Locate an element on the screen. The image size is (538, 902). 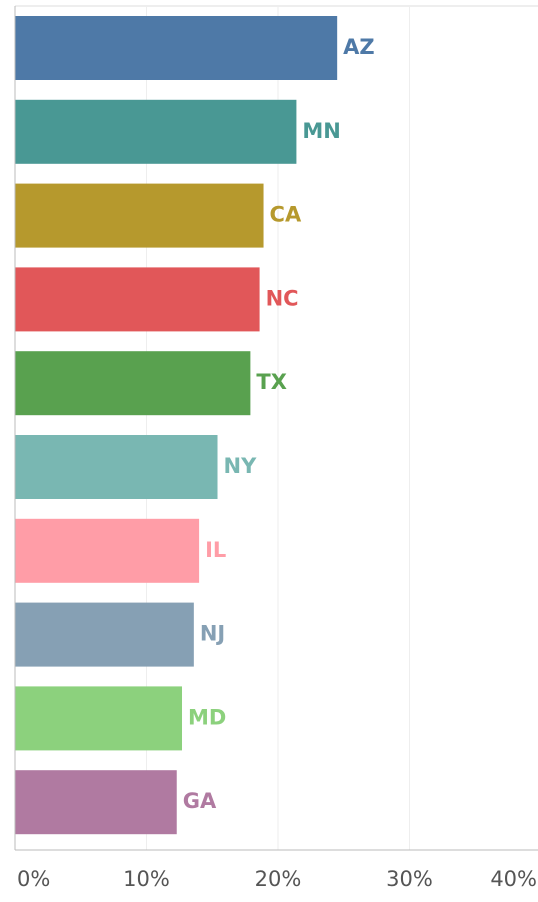
data-label: GA is located at coordinates (200, 801).